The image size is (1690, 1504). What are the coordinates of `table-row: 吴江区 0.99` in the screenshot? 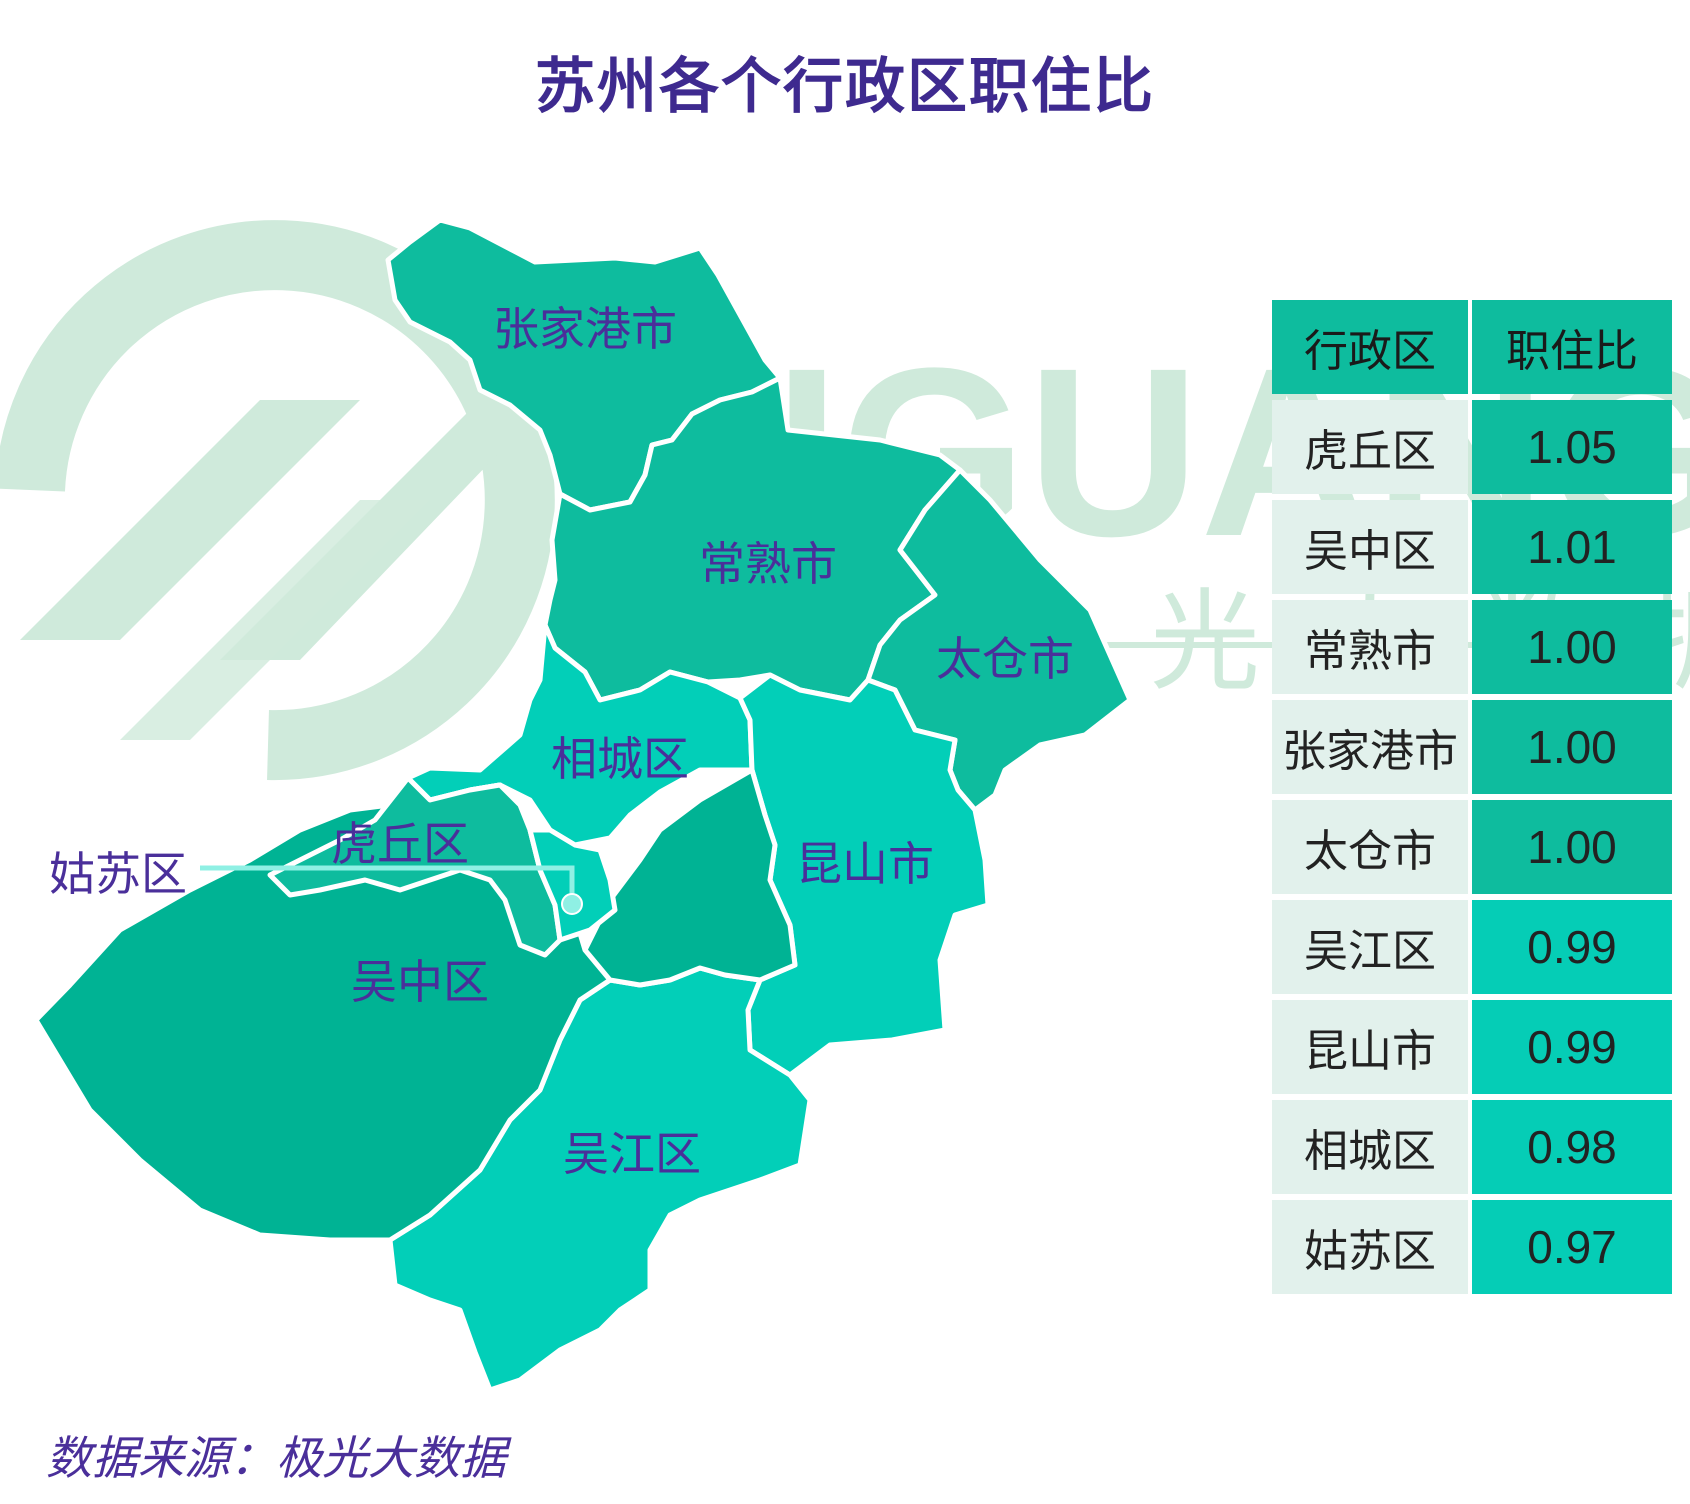 It's located at (1472, 947).